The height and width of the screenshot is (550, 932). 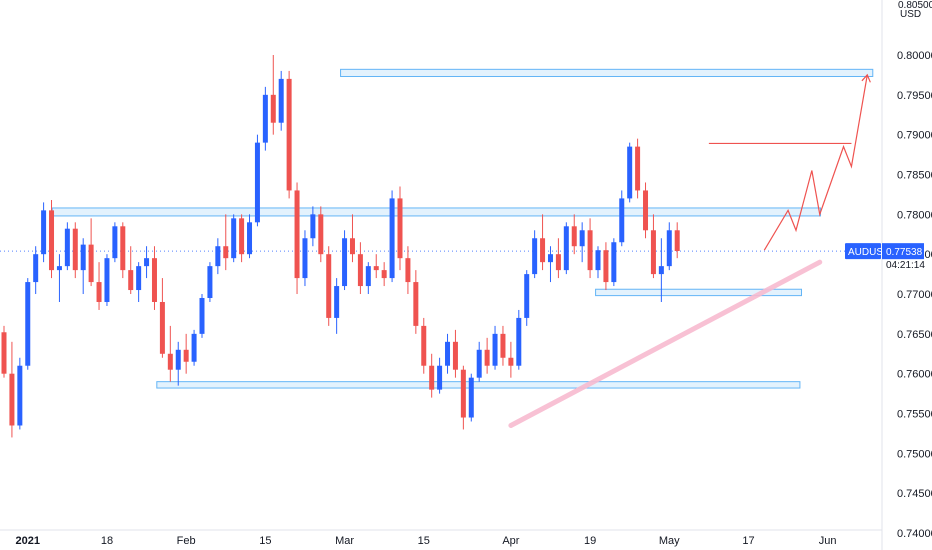 What do you see at coordinates (265, 541) in the screenshot?
I see `time-tick-label: 15` at bounding box center [265, 541].